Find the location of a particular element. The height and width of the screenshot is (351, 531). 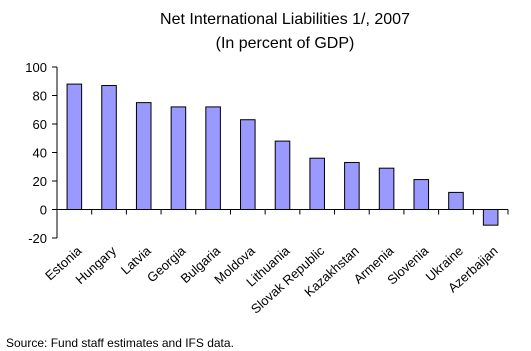

chart-subtitle: (In percent of GDP) is located at coordinates (285, 43).